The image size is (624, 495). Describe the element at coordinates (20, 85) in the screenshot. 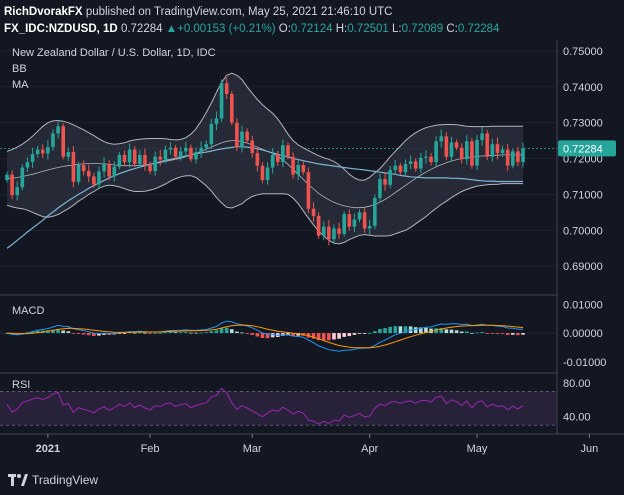

I see `ma-legend: MA` at that location.